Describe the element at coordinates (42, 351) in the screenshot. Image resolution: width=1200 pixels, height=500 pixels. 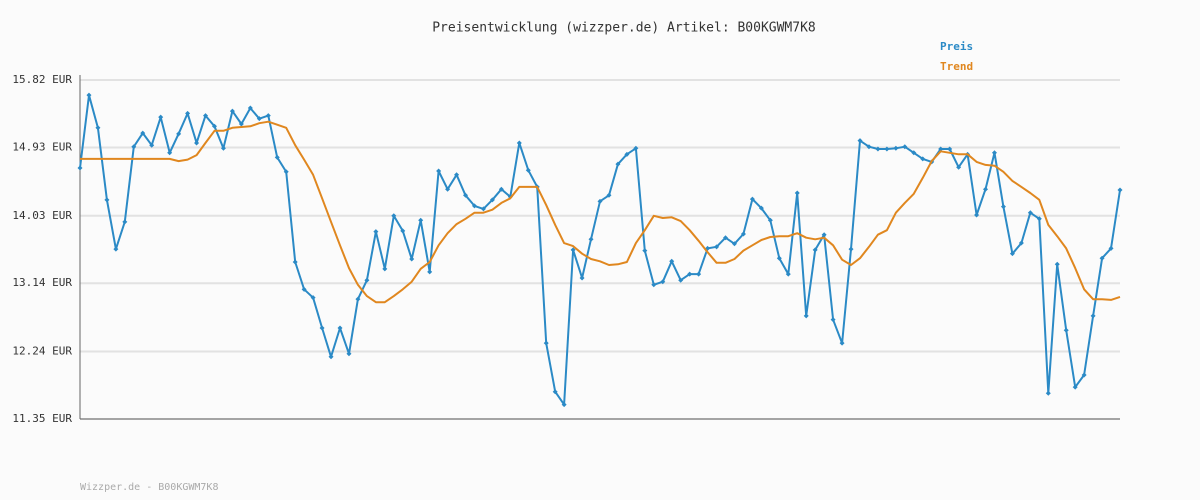
I see `y-tick-label: 12.24 EUR` at that location.